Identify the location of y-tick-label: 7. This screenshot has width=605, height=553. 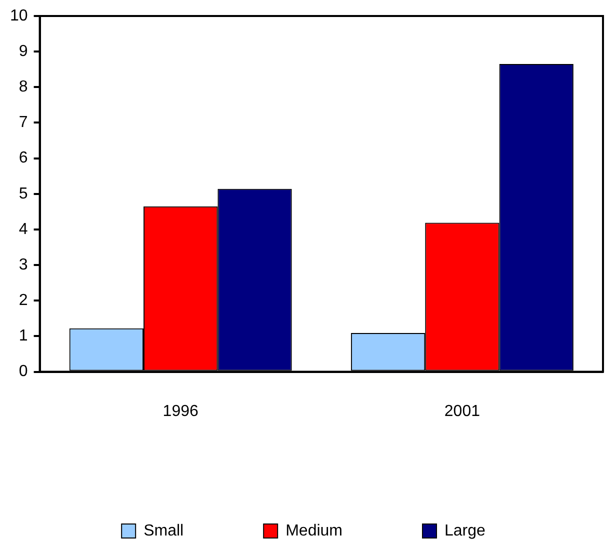
(23, 123).